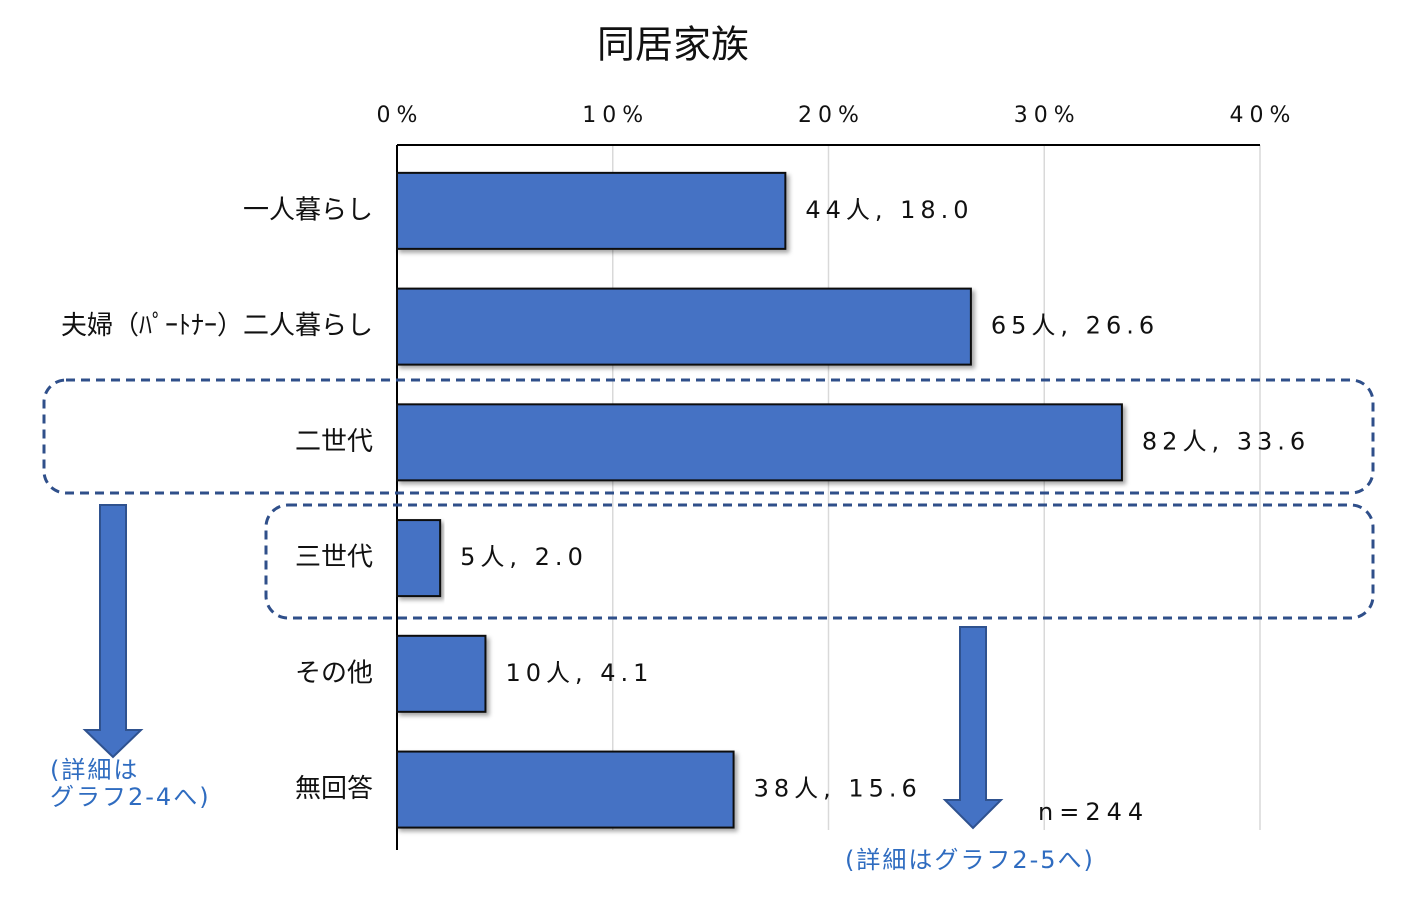 This screenshot has height=911, width=1423. Describe the element at coordinates (334, 673) in the screenshot. I see `y-tick-label: その他` at that location.